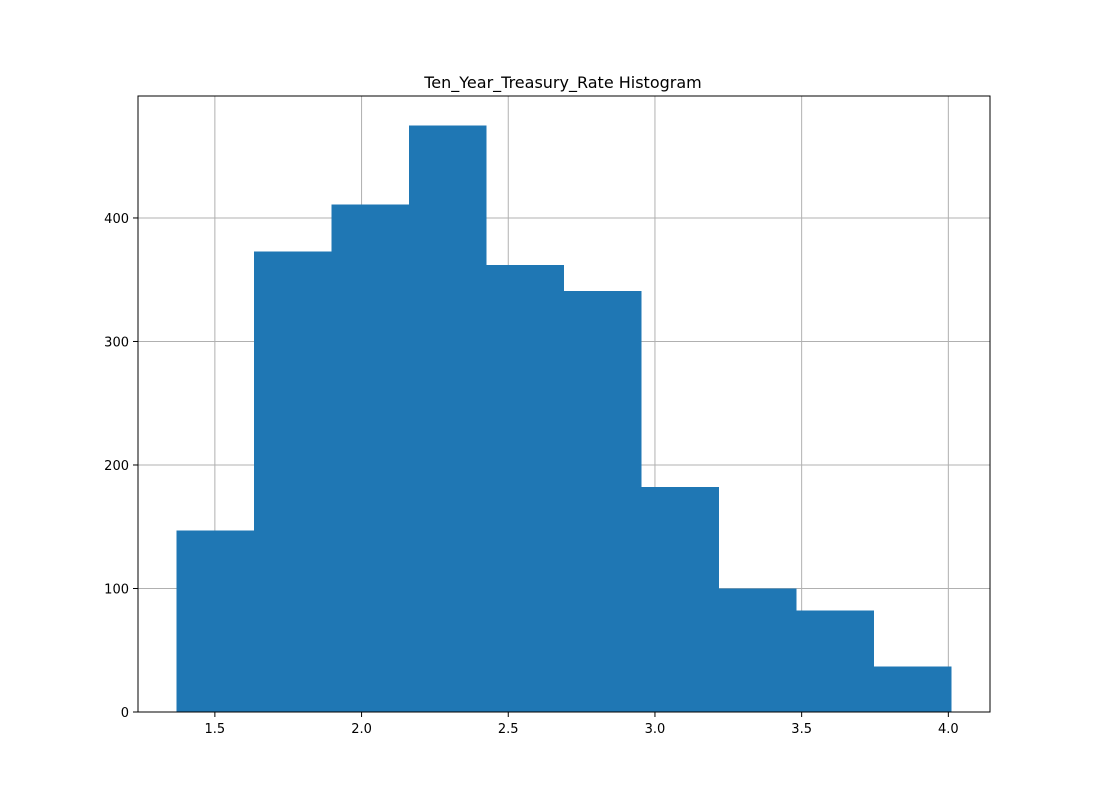 Image resolution: width=1100 pixels, height=800 pixels. Describe the element at coordinates (361, 729) in the screenshot. I see `x-tick-label: 2.0` at that location.